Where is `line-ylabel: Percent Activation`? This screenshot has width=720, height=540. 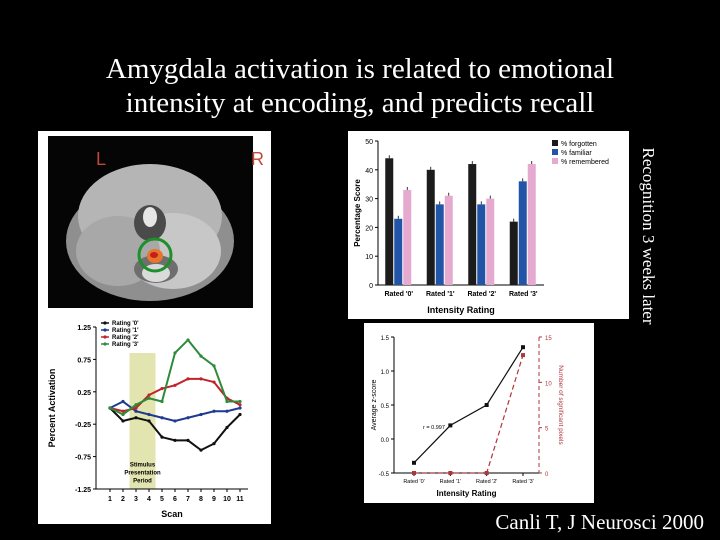 line-ylabel: Percent Activation is located at coordinates (52, 408).